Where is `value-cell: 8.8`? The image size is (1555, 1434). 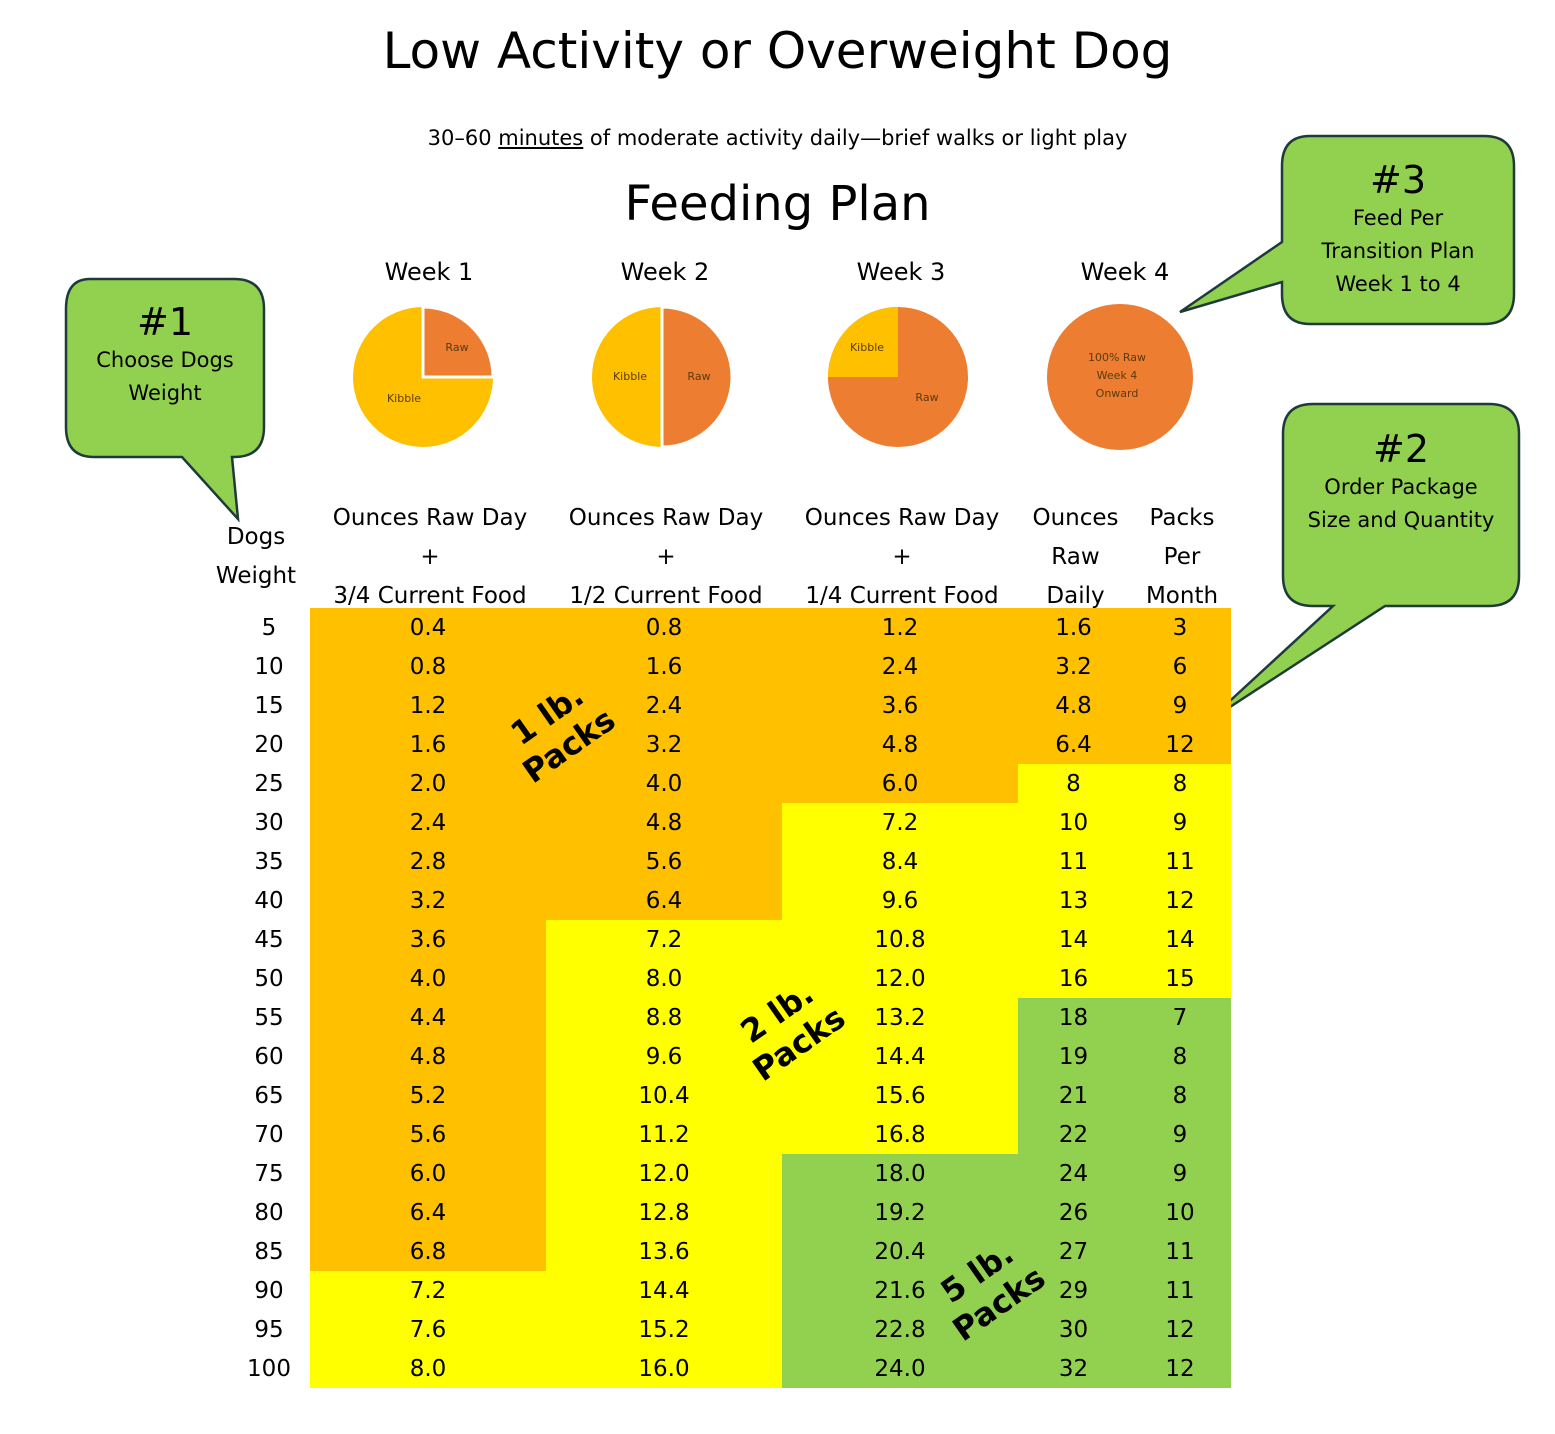
value-cell: 8.8 is located at coordinates (664, 1017).